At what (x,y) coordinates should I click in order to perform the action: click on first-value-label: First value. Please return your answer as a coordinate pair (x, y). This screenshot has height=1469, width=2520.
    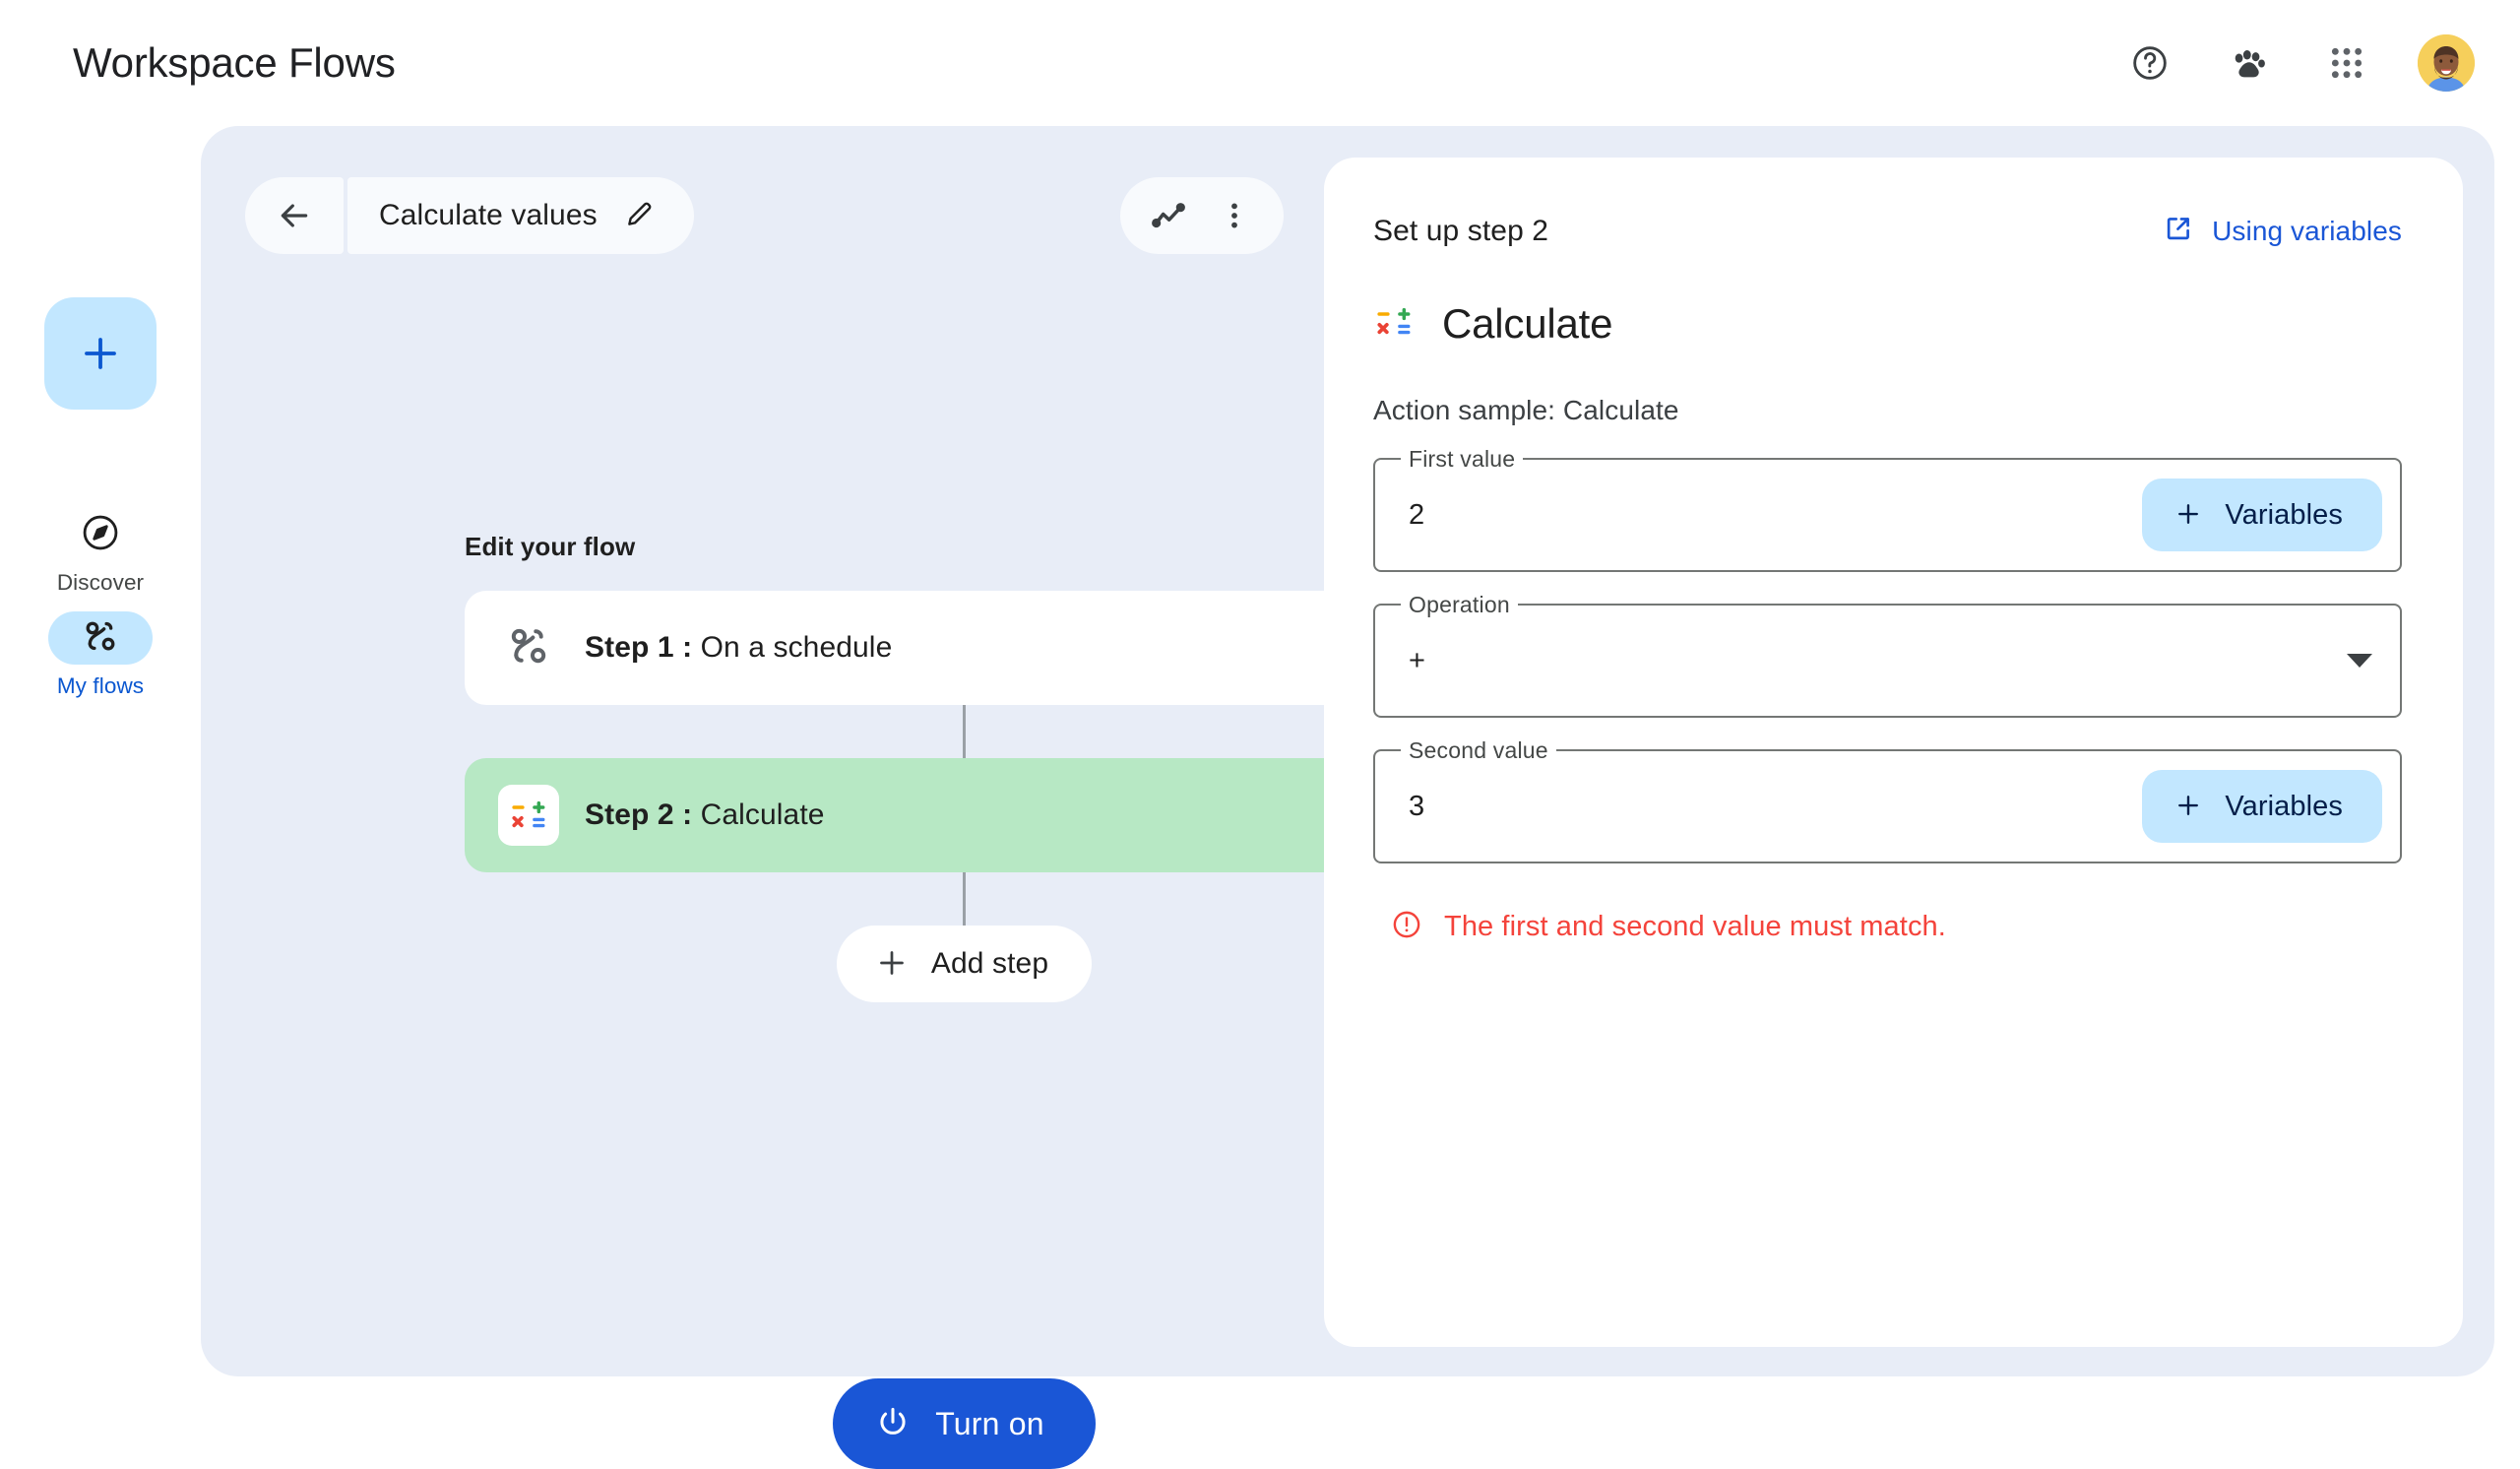
    Looking at the image, I should click on (1462, 459).